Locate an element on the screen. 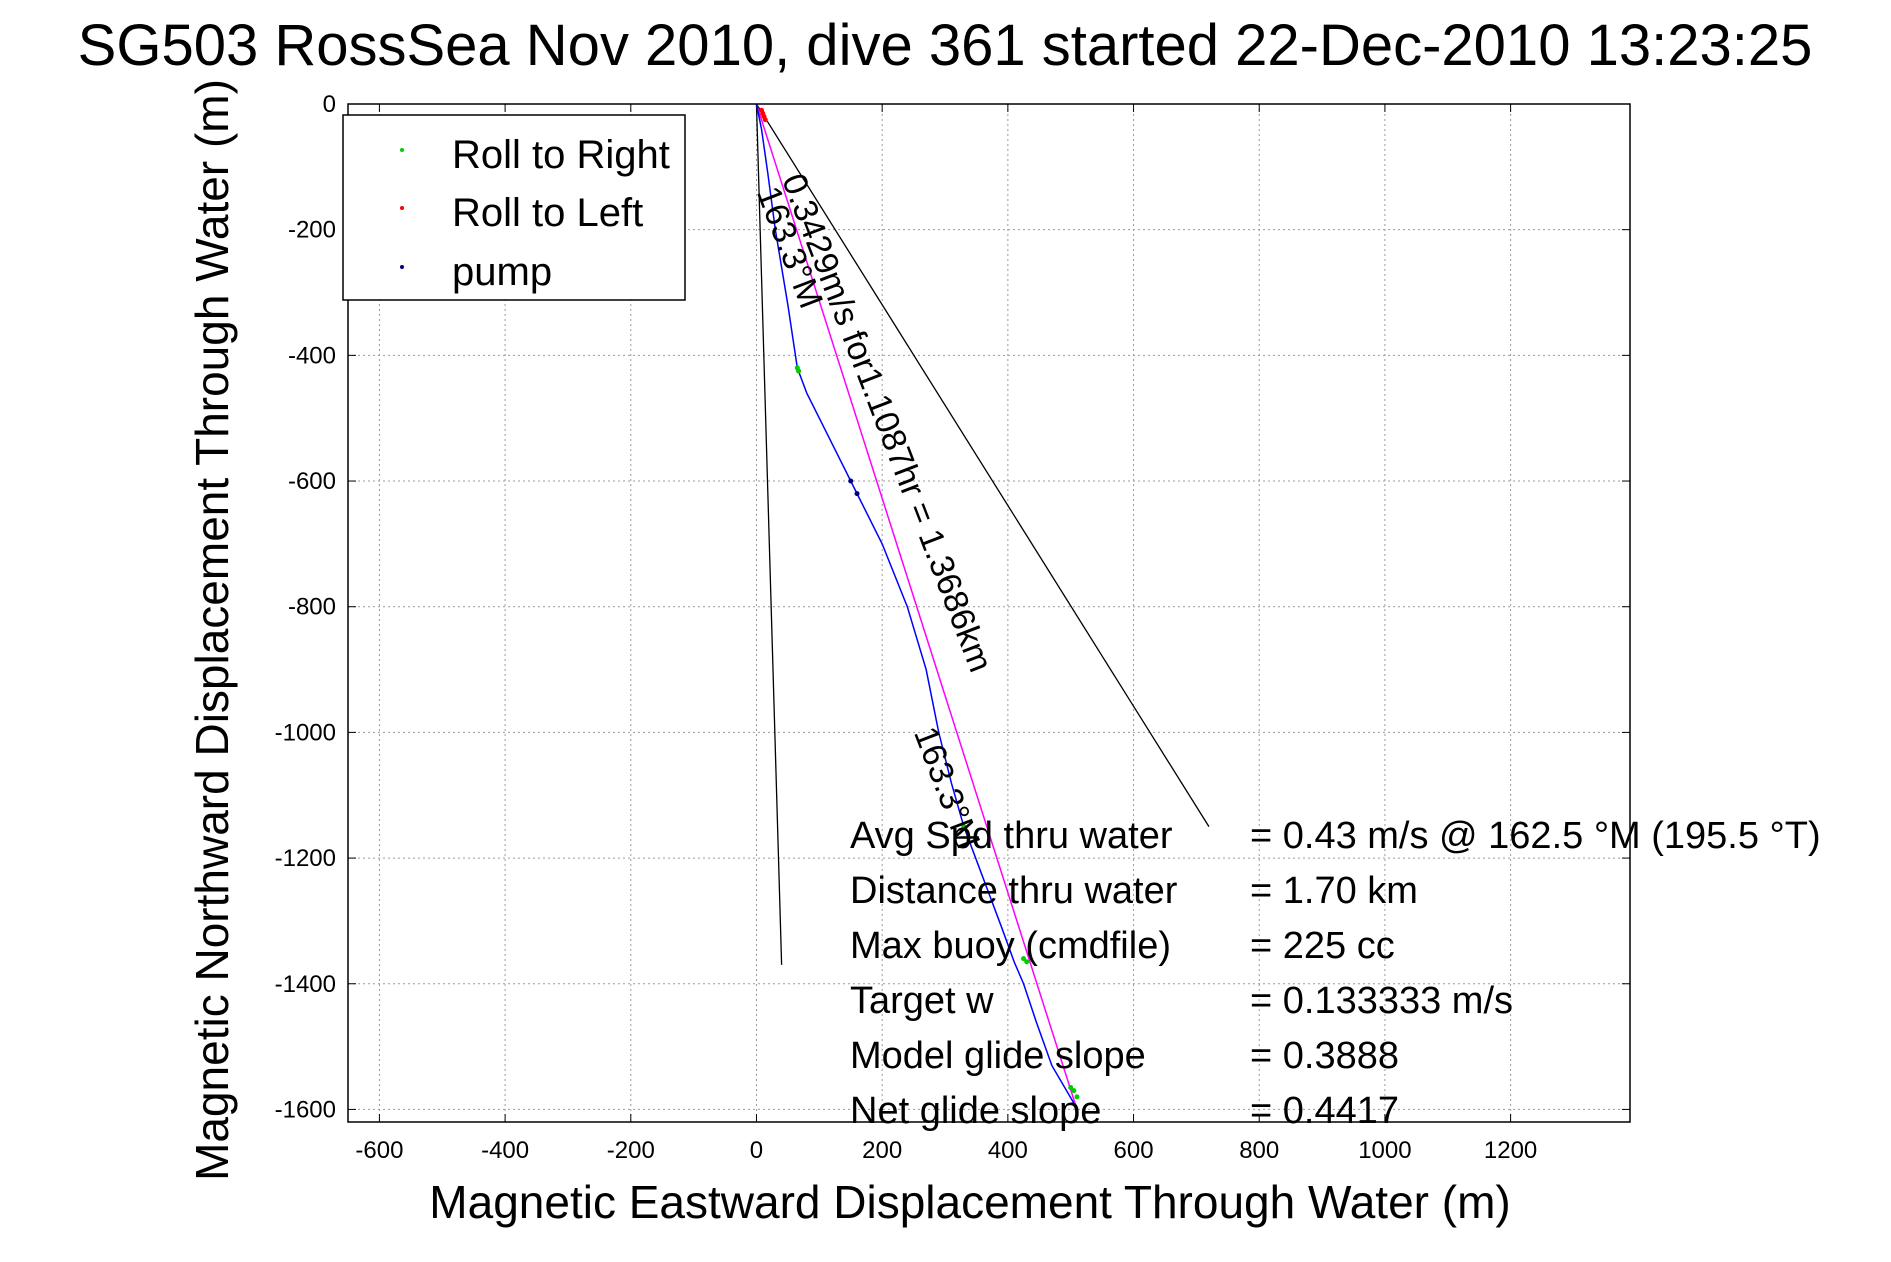 This screenshot has height=1262, width=1891. x-tick-label: 800 is located at coordinates (1259, 1150).